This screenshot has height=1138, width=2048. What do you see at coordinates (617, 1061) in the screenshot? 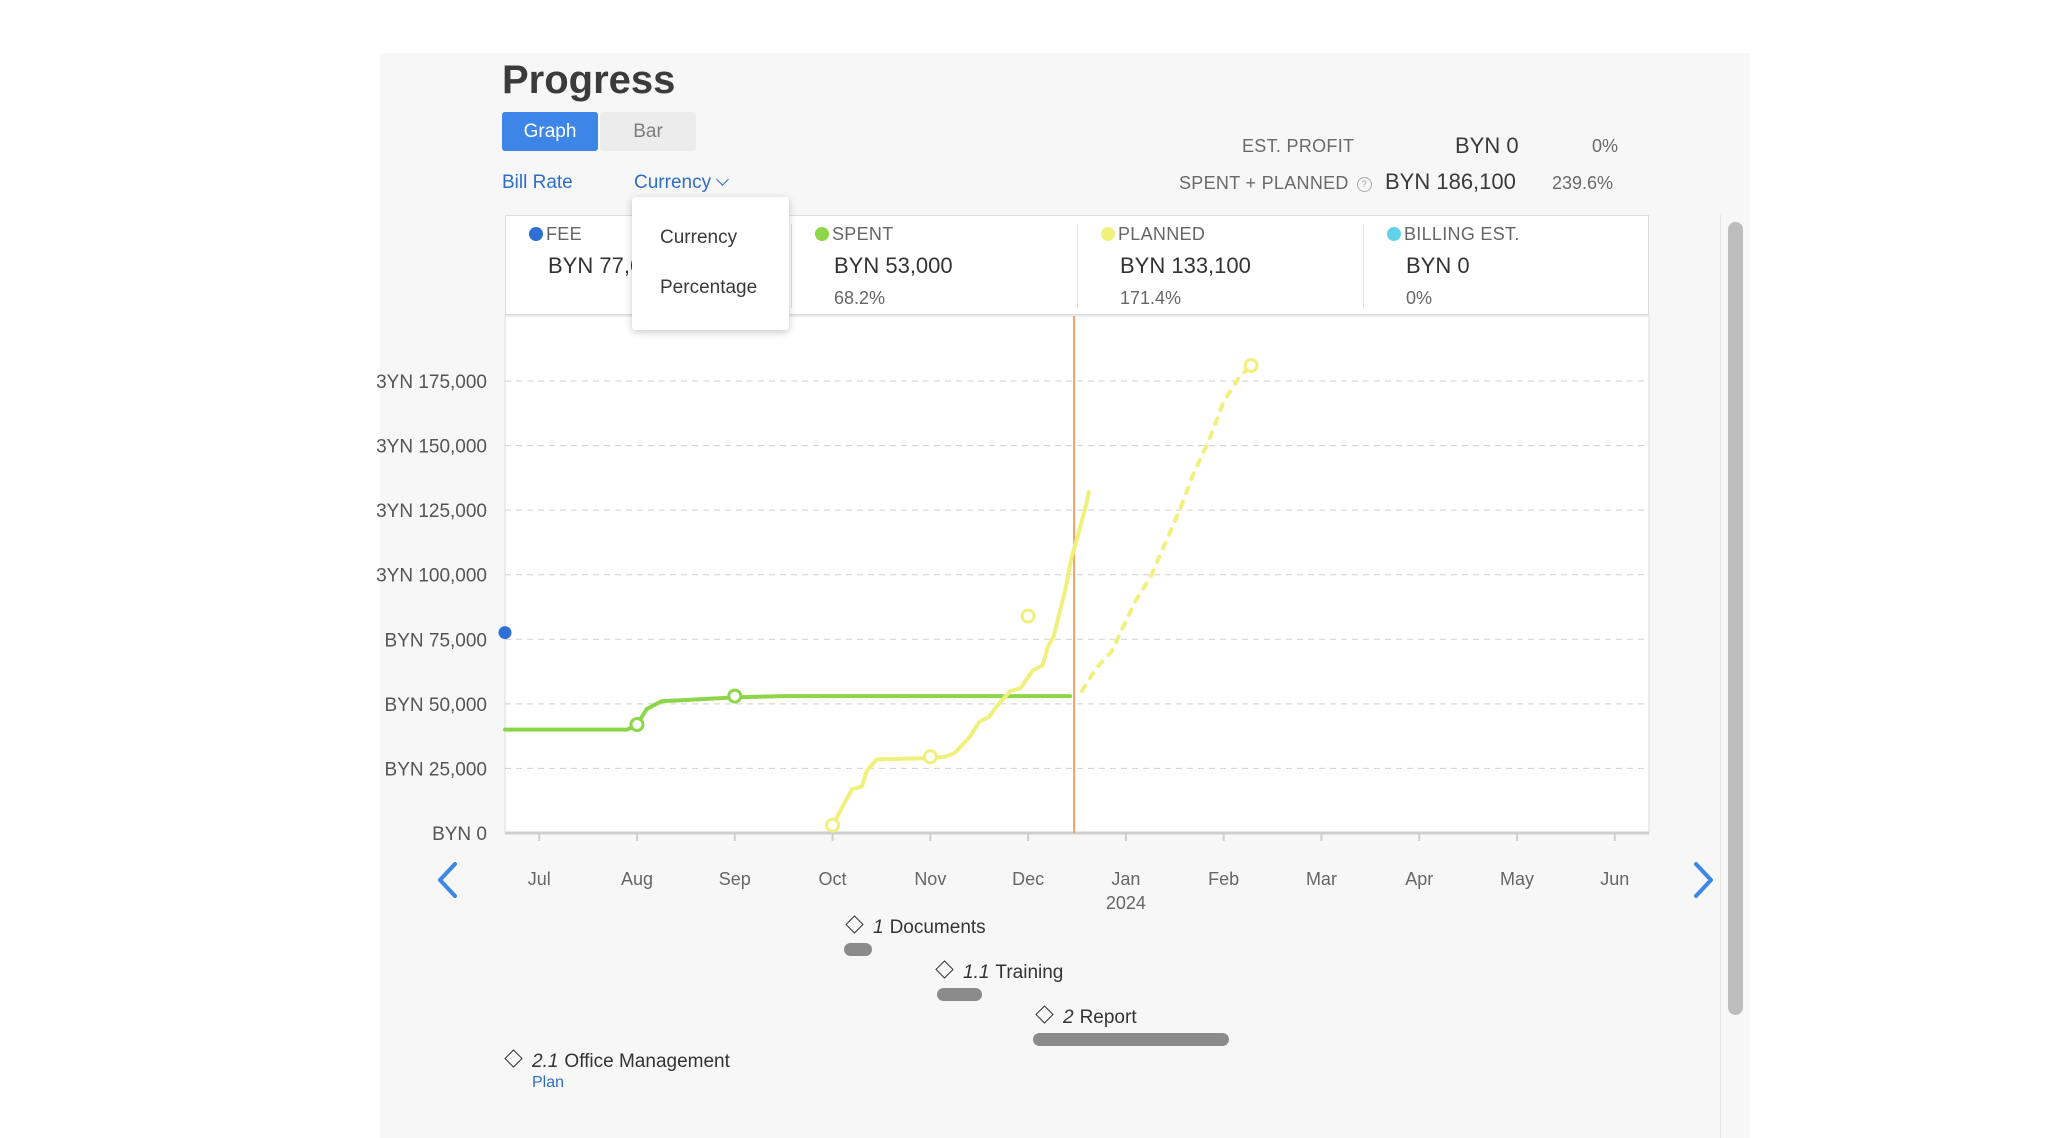
I see `milestone-office-management: 2.1 Office Management` at bounding box center [617, 1061].